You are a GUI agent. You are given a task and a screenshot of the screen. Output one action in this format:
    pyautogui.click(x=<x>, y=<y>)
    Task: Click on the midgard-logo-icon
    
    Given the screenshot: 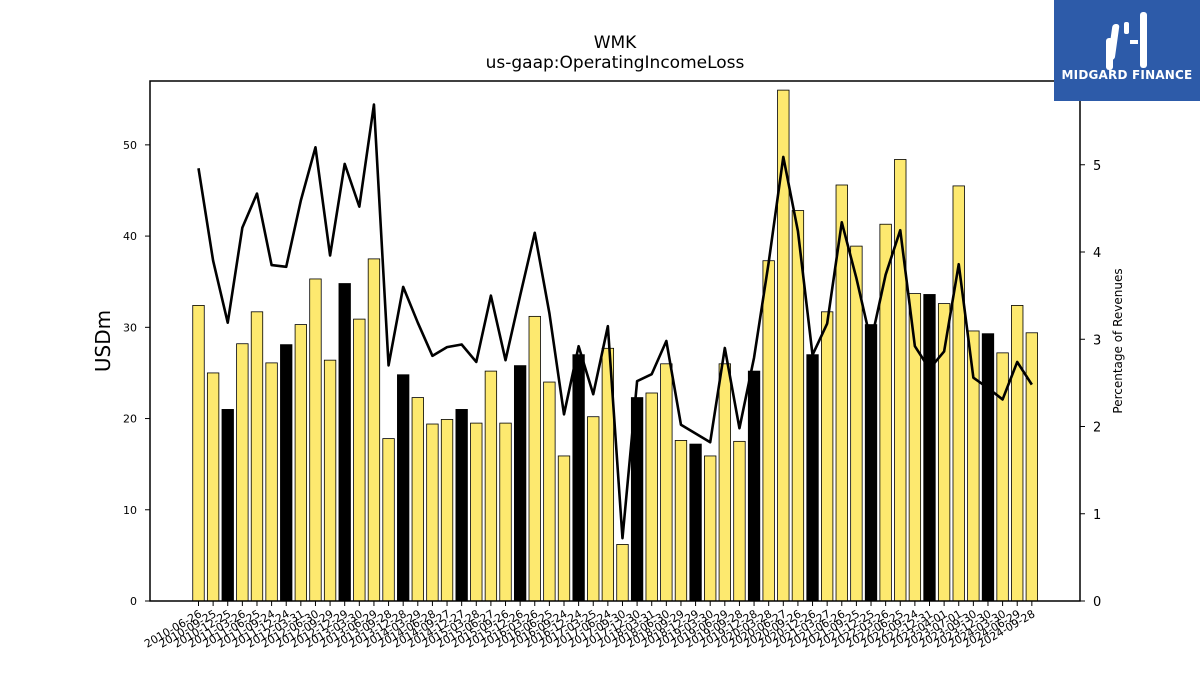 What is the action you would take?
    pyautogui.click(x=1126, y=41)
    